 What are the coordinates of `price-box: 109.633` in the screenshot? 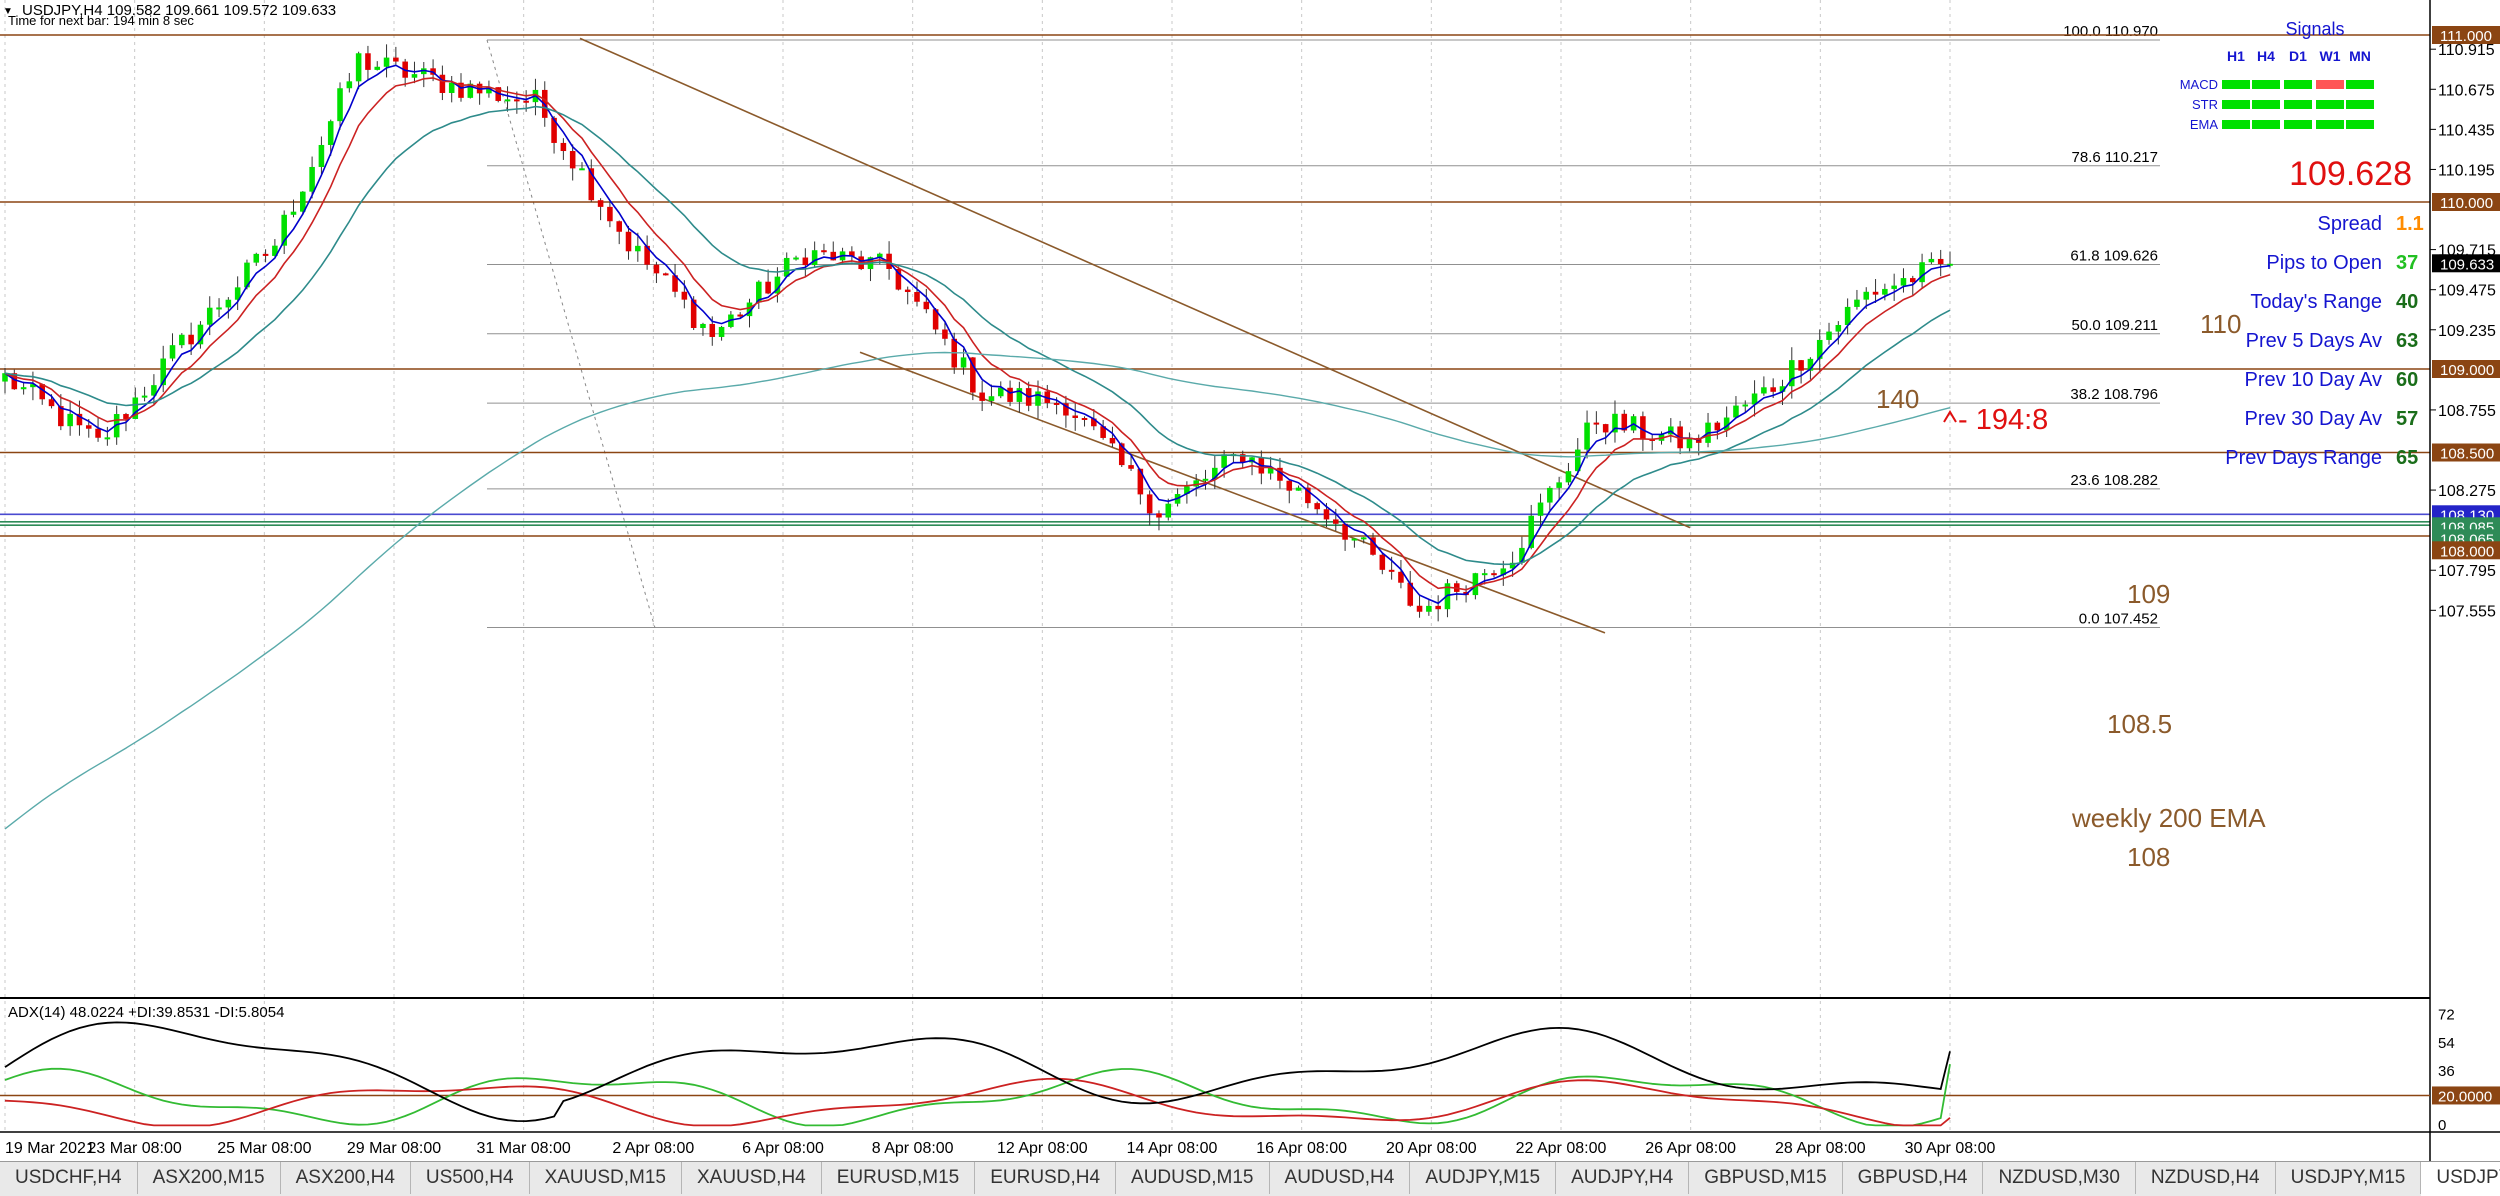 It's located at (2466, 263).